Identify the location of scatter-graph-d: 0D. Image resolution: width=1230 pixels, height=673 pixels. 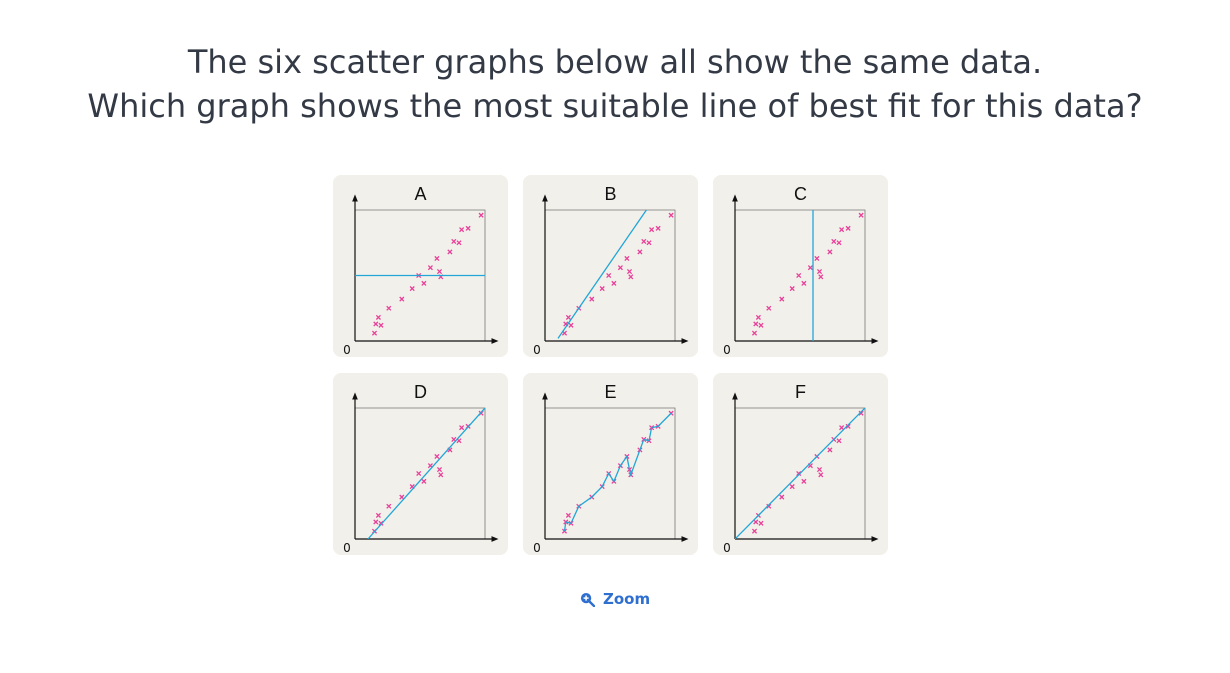
(421, 468).